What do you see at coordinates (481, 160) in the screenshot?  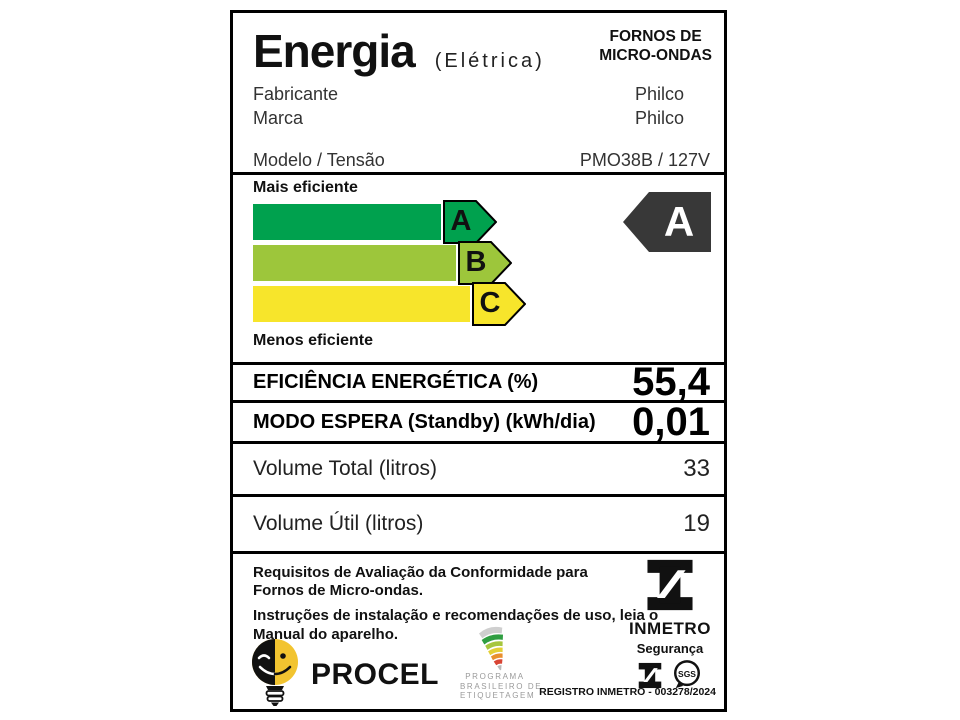 I see `field-modelo-tensao: Modelo / Tensão PMO38B / 127V` at bounding box center [481, 160].